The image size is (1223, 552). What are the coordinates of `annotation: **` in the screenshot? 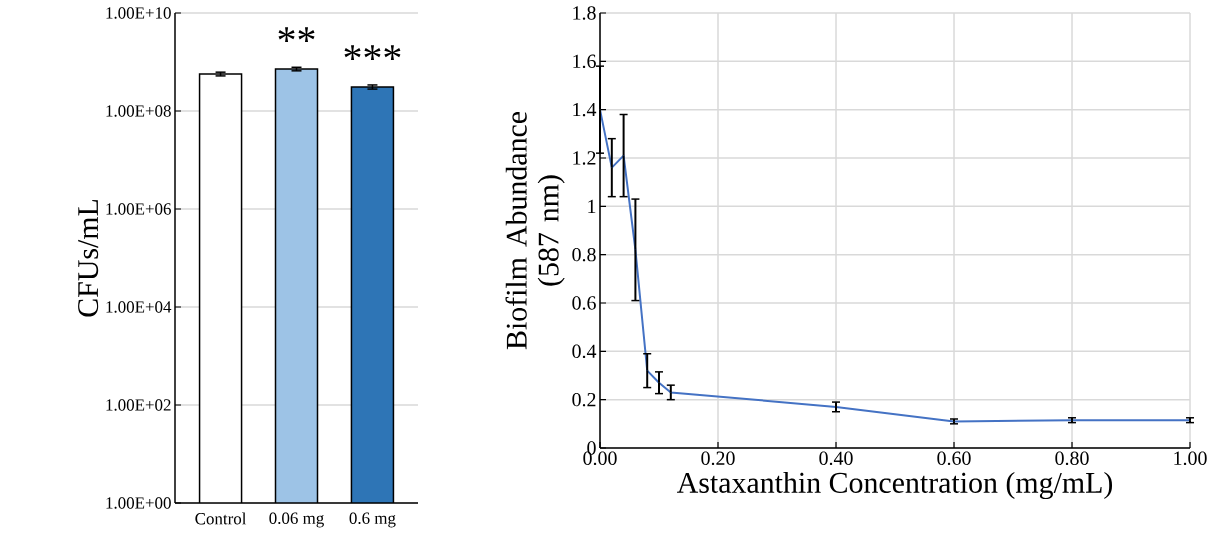 It's located at (296, 34).